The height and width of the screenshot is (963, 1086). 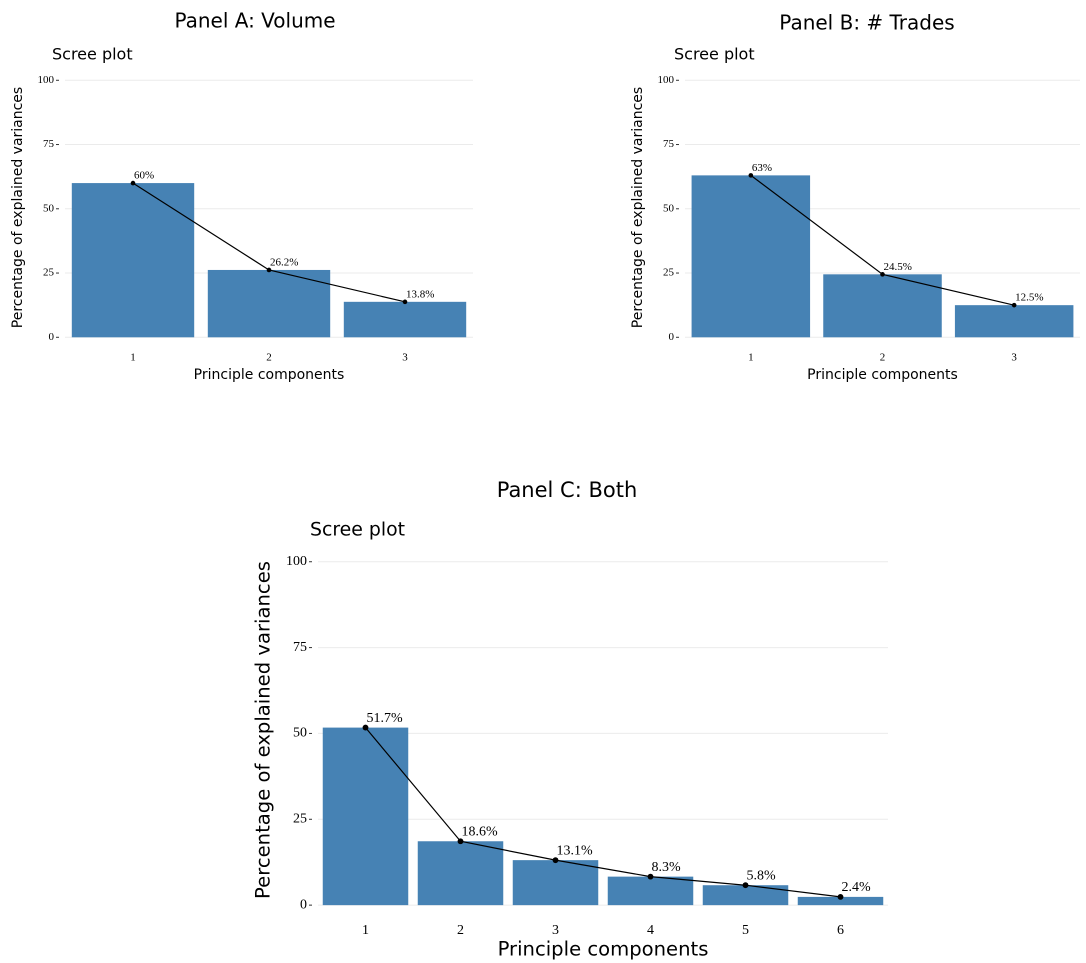 What do you see at coordinates (898, 267) in the screenshot?
I see `data-label: 24.5%` at bounding box center [898, 267].